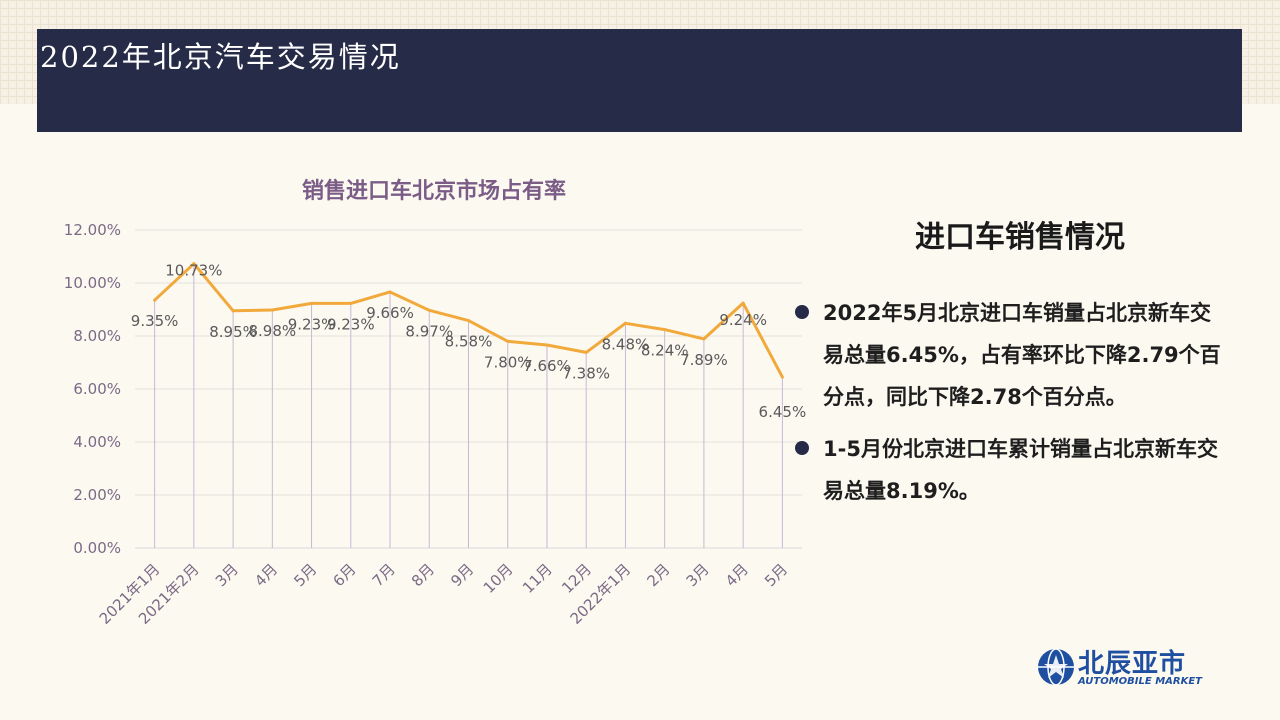 Image resolution: width=1280 pixels, height=720 pixels. What do you see at coordinates (384, 575) in the screenshot?
I see `x-tick-label: 7月` at bounding box center [384, 575].